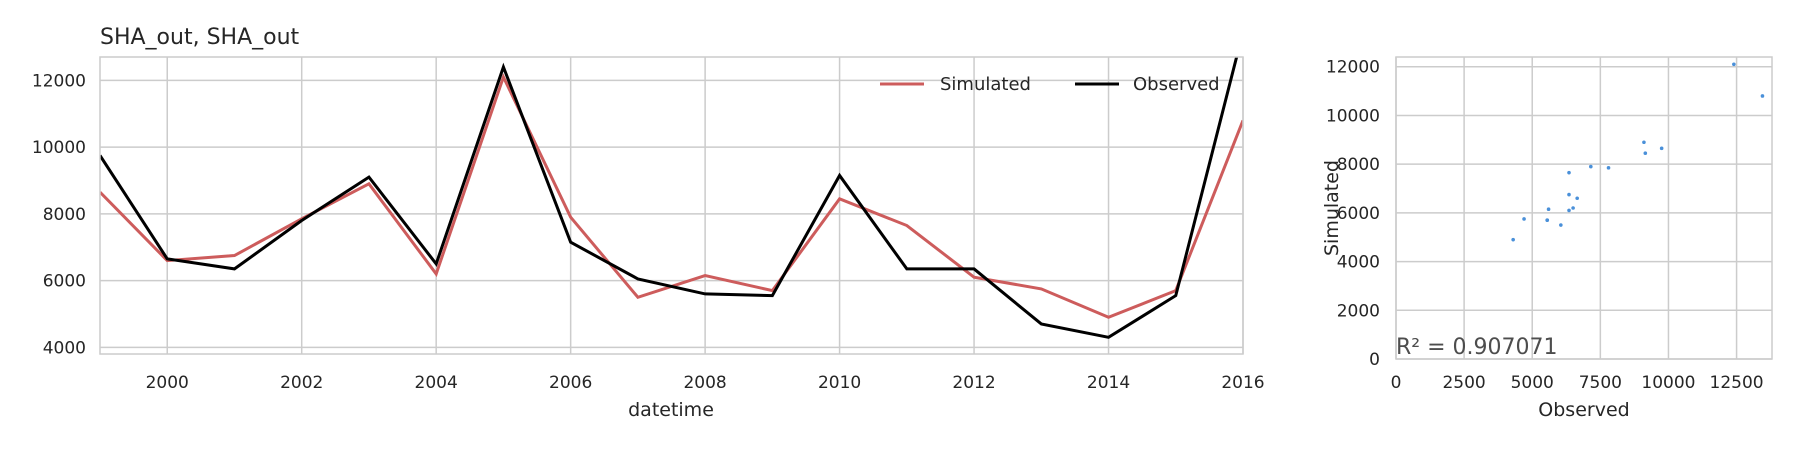  I want to click on scatter-points, so click(1638, 152).